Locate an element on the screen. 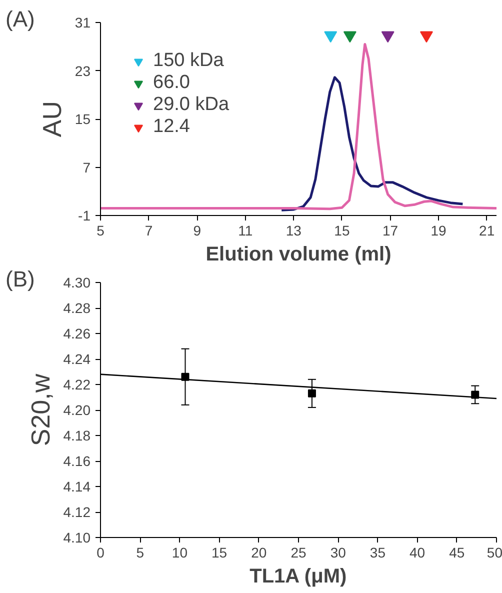 The width and height of the screenshot is (502, 593). y-tick-label: 4.18 is located at coordinates (77, 436).